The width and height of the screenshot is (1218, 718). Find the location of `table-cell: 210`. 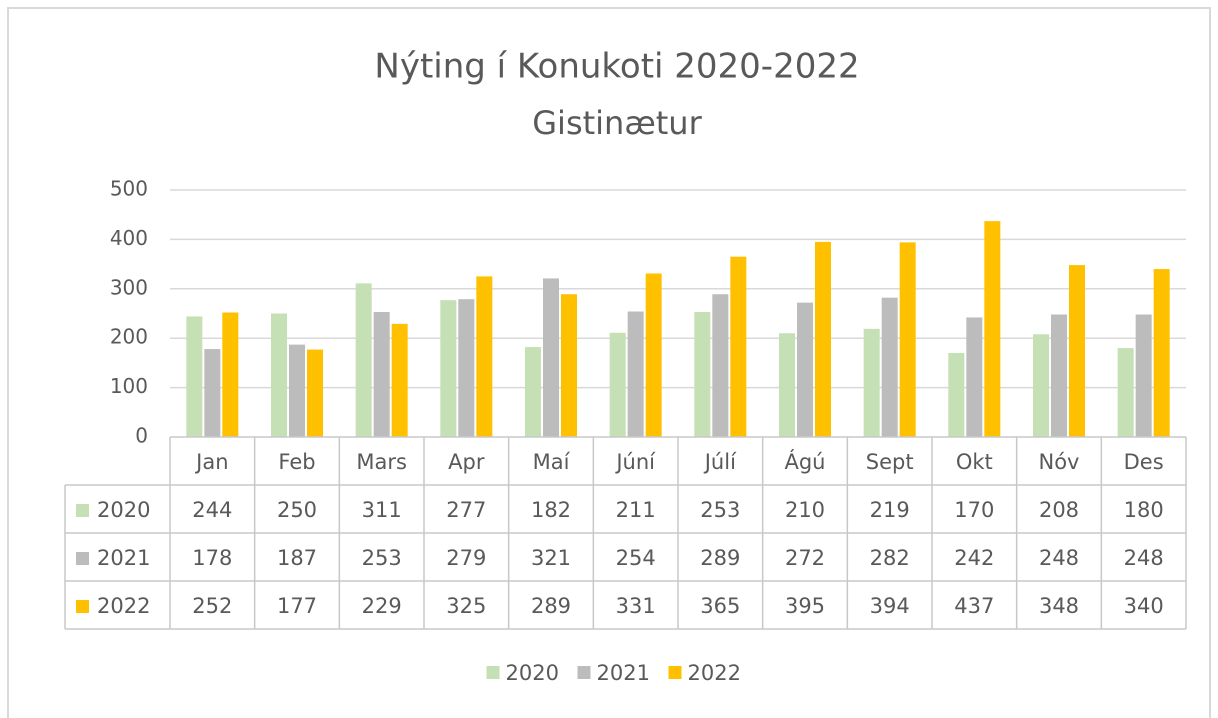

table-cell: 210 is located at coordinates (805, 510).